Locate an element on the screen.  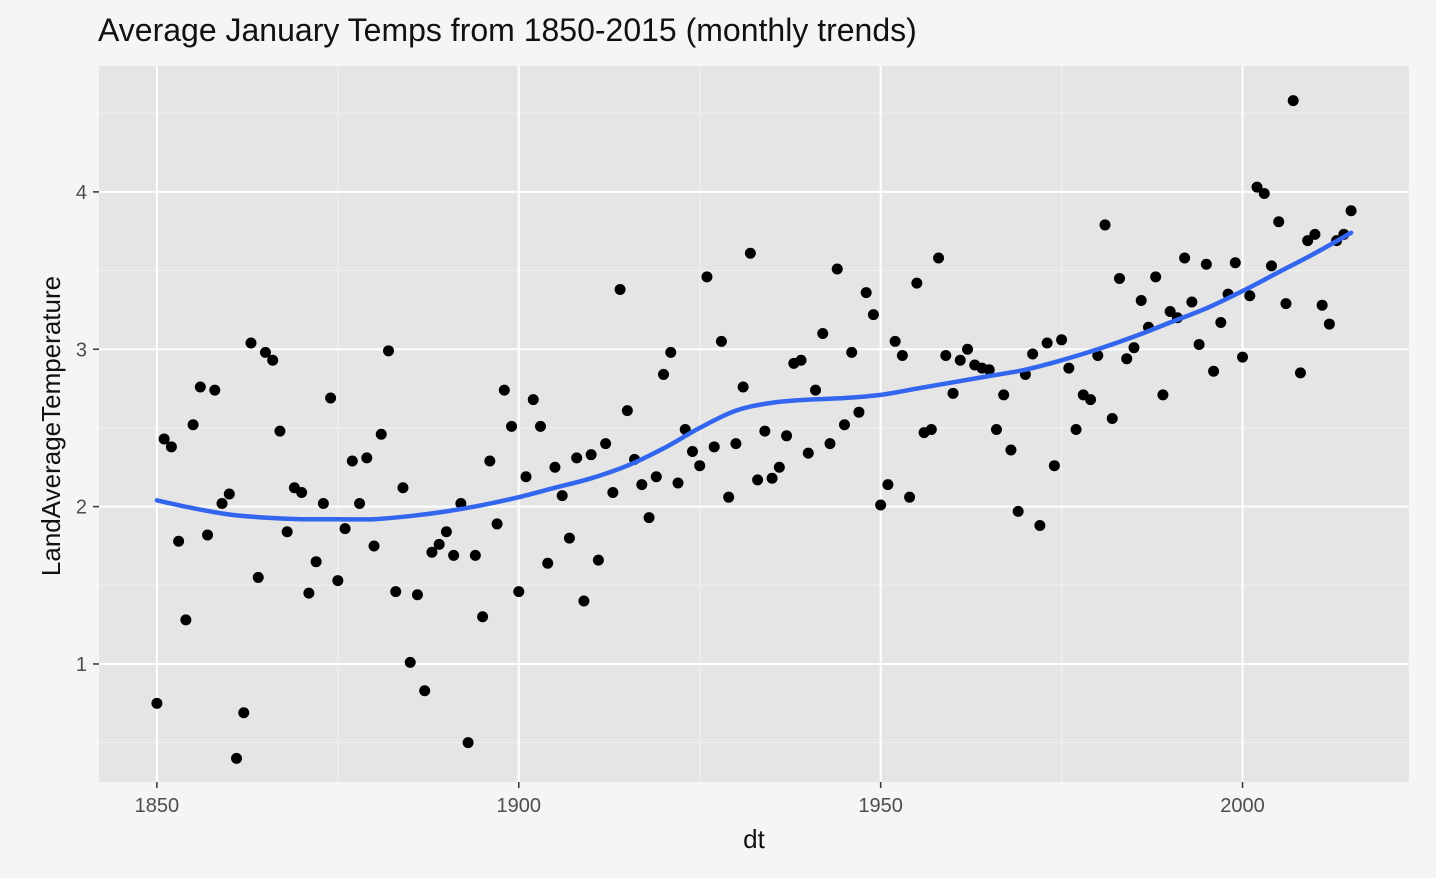
y-axis-title: LandAverageTemperature is located at coordinates (51, 426).